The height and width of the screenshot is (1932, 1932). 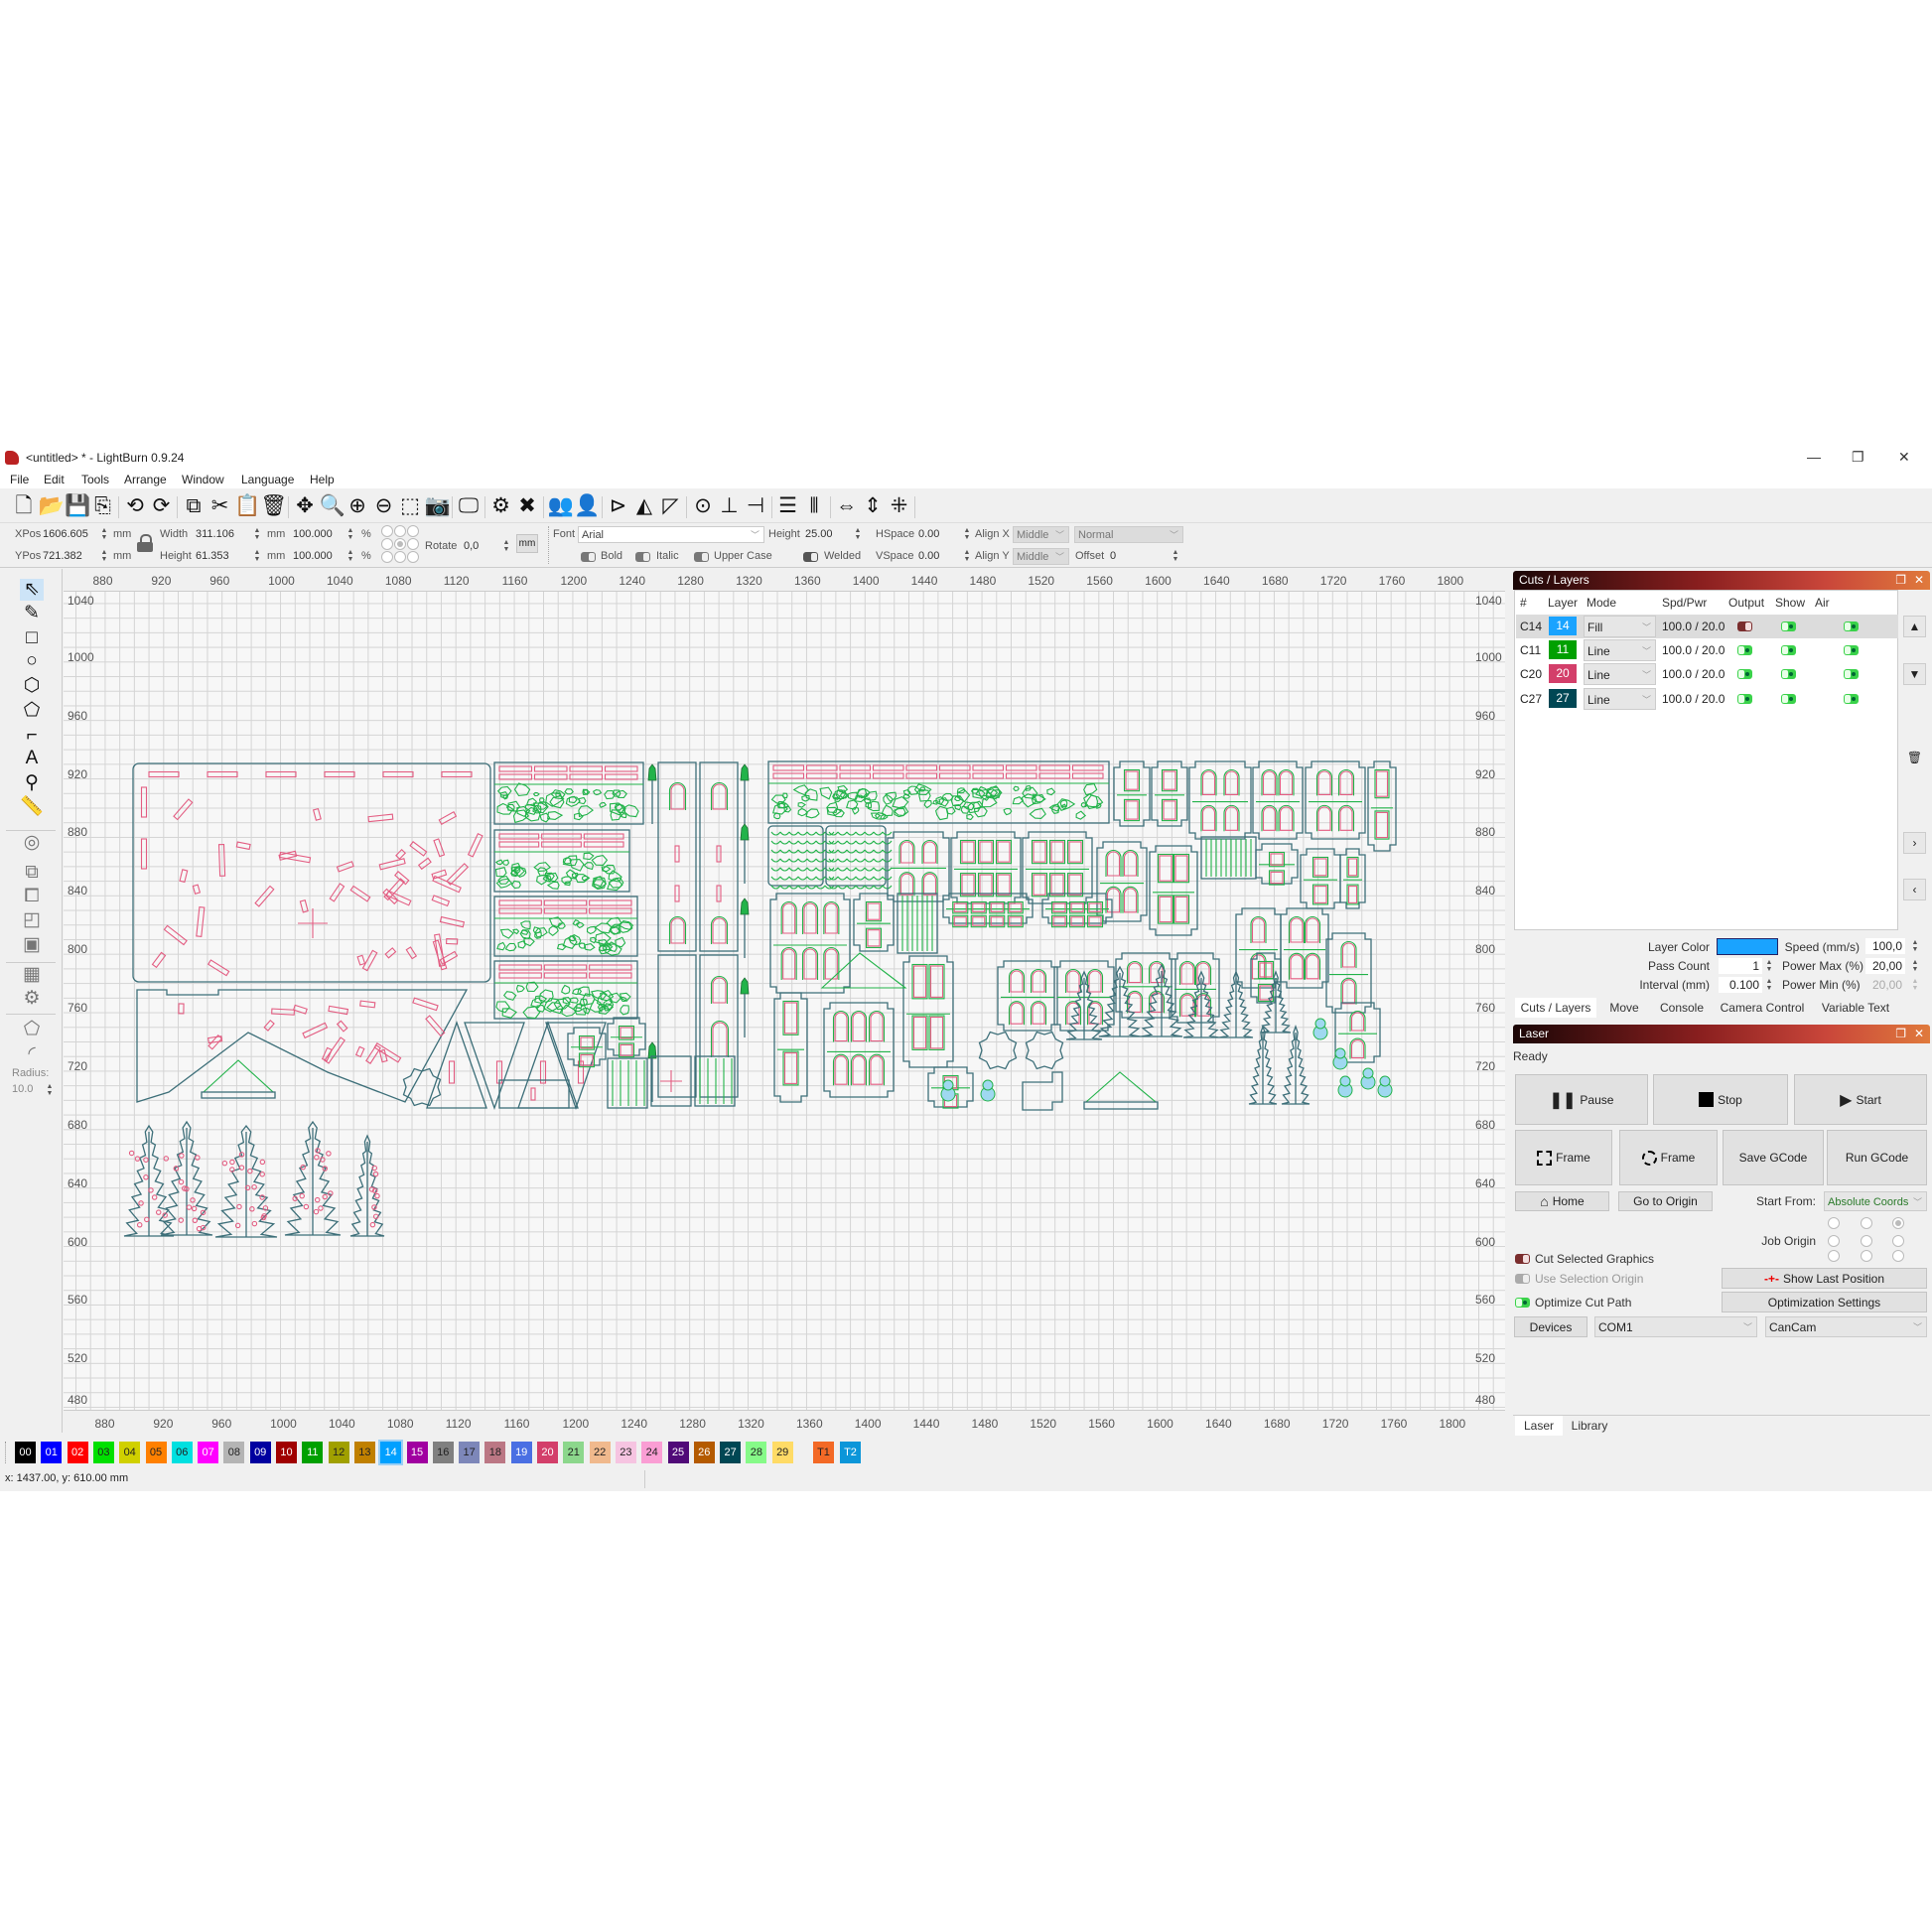 What do you see at coordinates (213, 556) in the screenshot?
I see `height-input: 61.353` at bounding box center [213, 556].